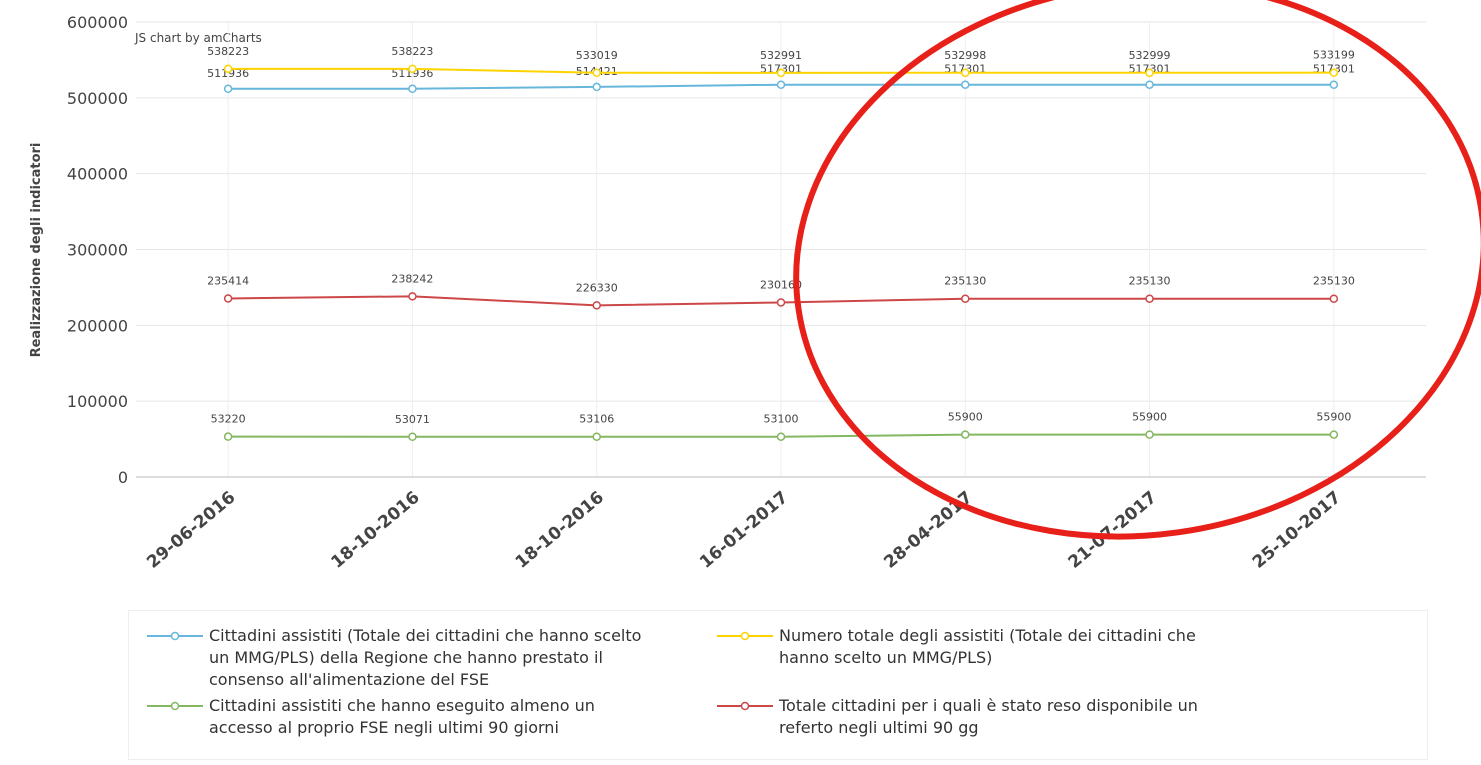 The image size is (1481, 765). Describe the element at coordinates (1150, 55) in the screenshot. I see `data-label: 532999` at that location.